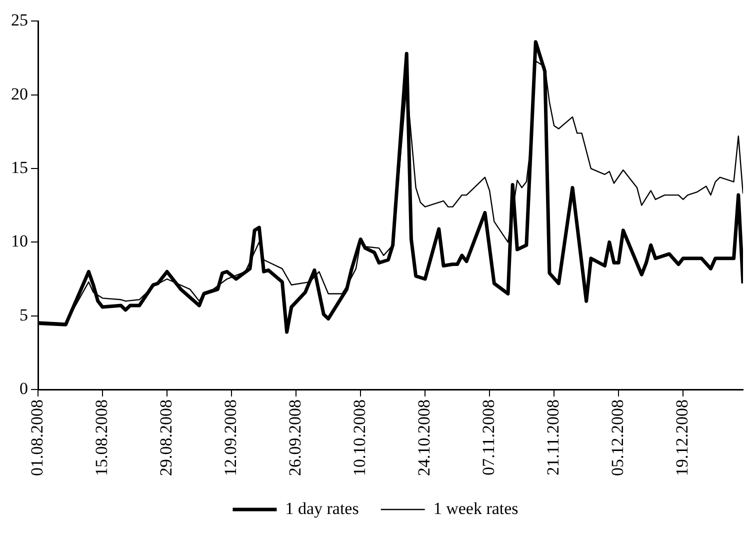 Image resolution: width=753 pixels, height=536 pixels. What do you see at coordinates (24, 314) in the screenshot?
I see `y-tick-label: 5` at bounding box center [24, 314].